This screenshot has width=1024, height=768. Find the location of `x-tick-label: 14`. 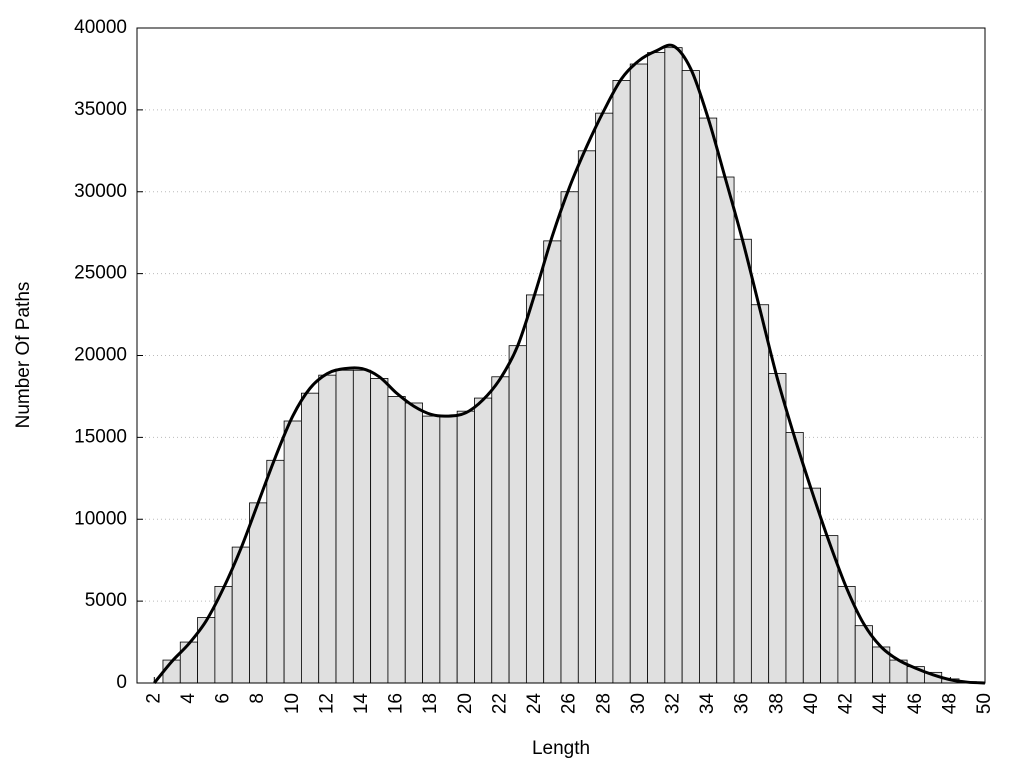

x-tick-label: 14 is located at coordinates (361, 704).